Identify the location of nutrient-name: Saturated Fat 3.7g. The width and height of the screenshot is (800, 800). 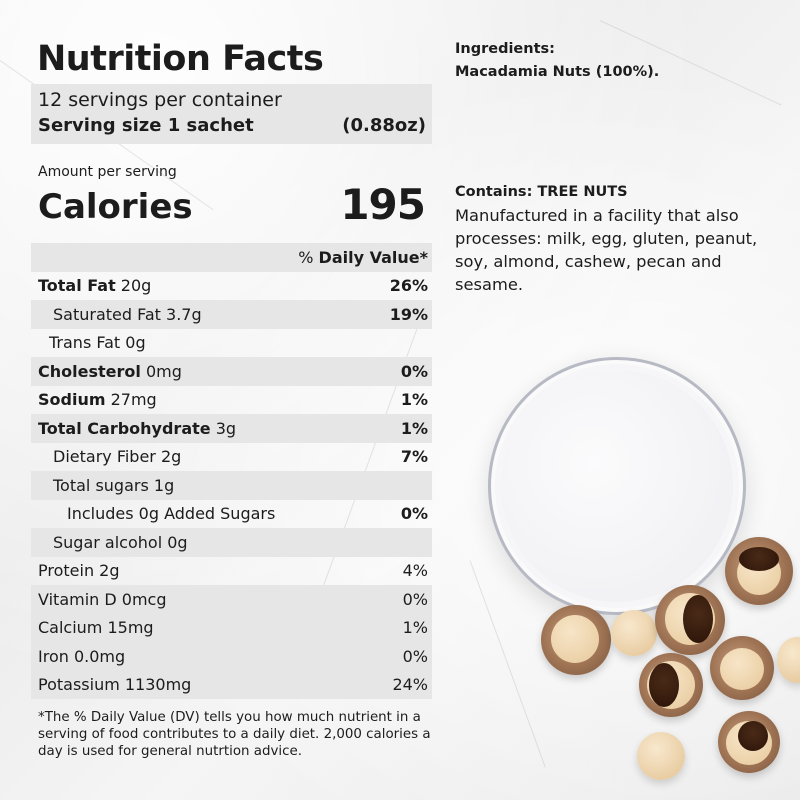
(127, 314).